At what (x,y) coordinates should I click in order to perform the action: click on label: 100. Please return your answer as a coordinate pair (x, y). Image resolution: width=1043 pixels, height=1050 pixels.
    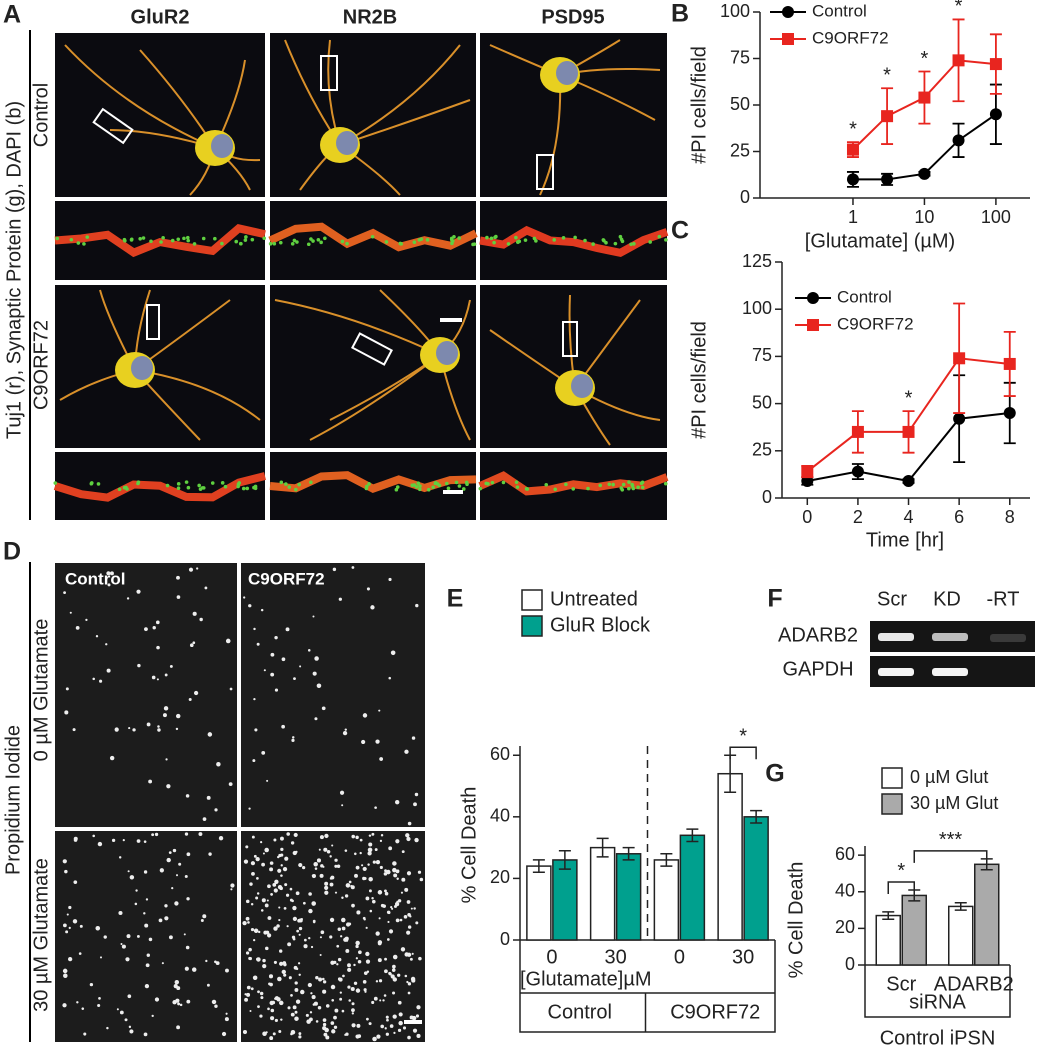
    Looking at the image, I should click on (757, 308).